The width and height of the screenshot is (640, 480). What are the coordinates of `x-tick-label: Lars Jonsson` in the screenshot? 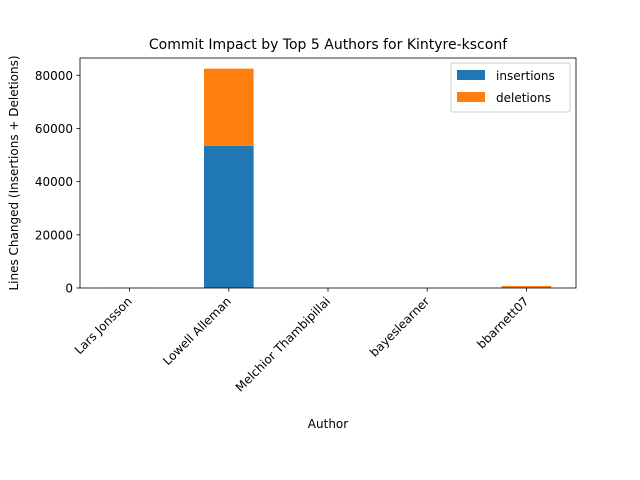 It's located at (103, 325).